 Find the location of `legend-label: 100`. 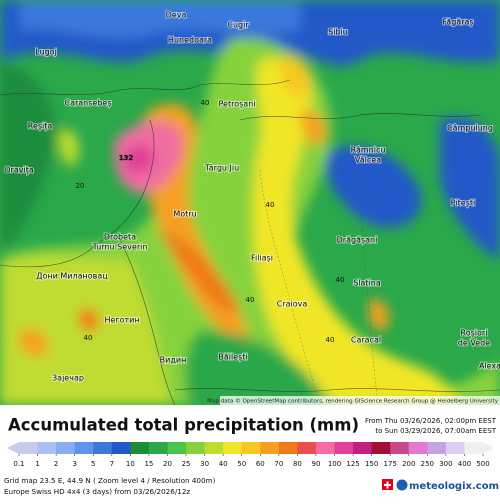

legend-label: 100 is located at coordinates (334, 464).